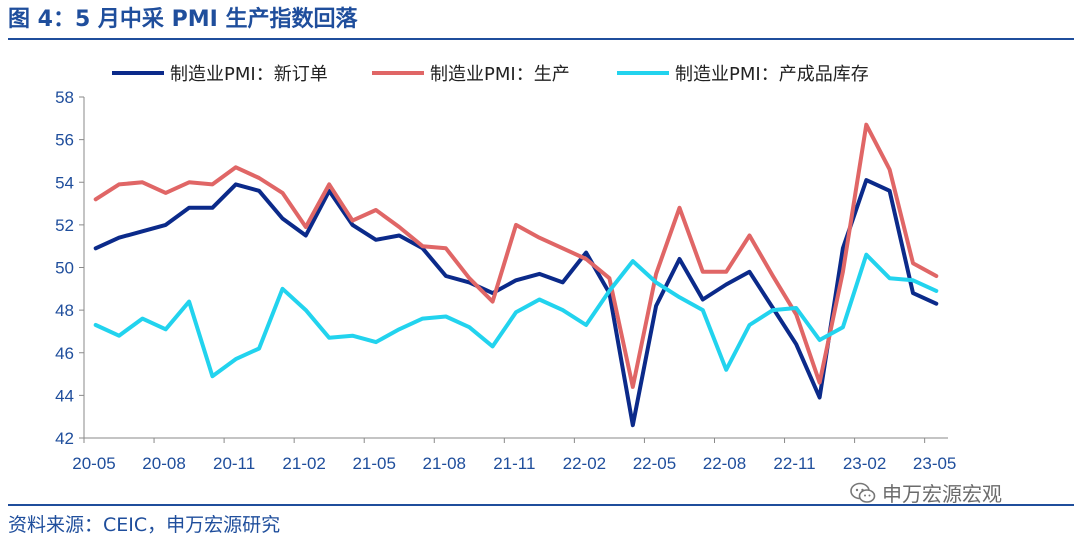  I want to click on y-axis: 42 44 46 48 50 52 54 56 58, so click(70, 268).